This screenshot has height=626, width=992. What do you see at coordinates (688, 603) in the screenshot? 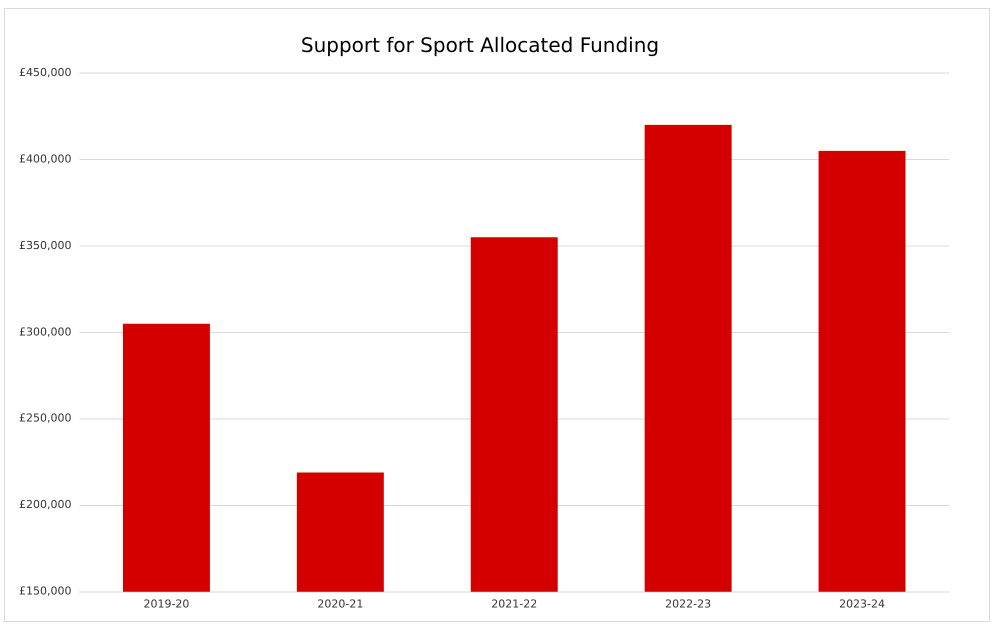
I see `x-tick-label: 2022-23` at bounding box center [688, 603].